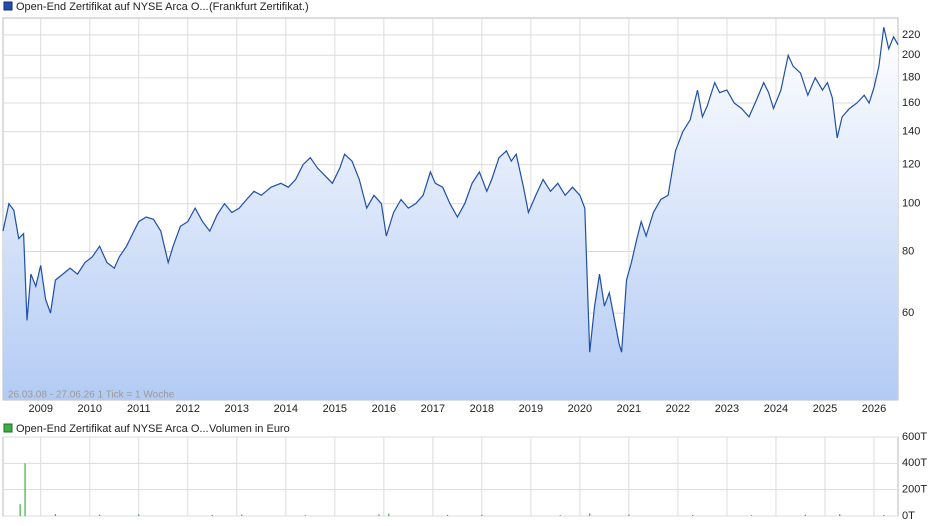 This screenshot has width=940, height=526. Describe the element at coordinates (580, 409) in the screenshot. I see `x-tick-label: 2020` at that location.